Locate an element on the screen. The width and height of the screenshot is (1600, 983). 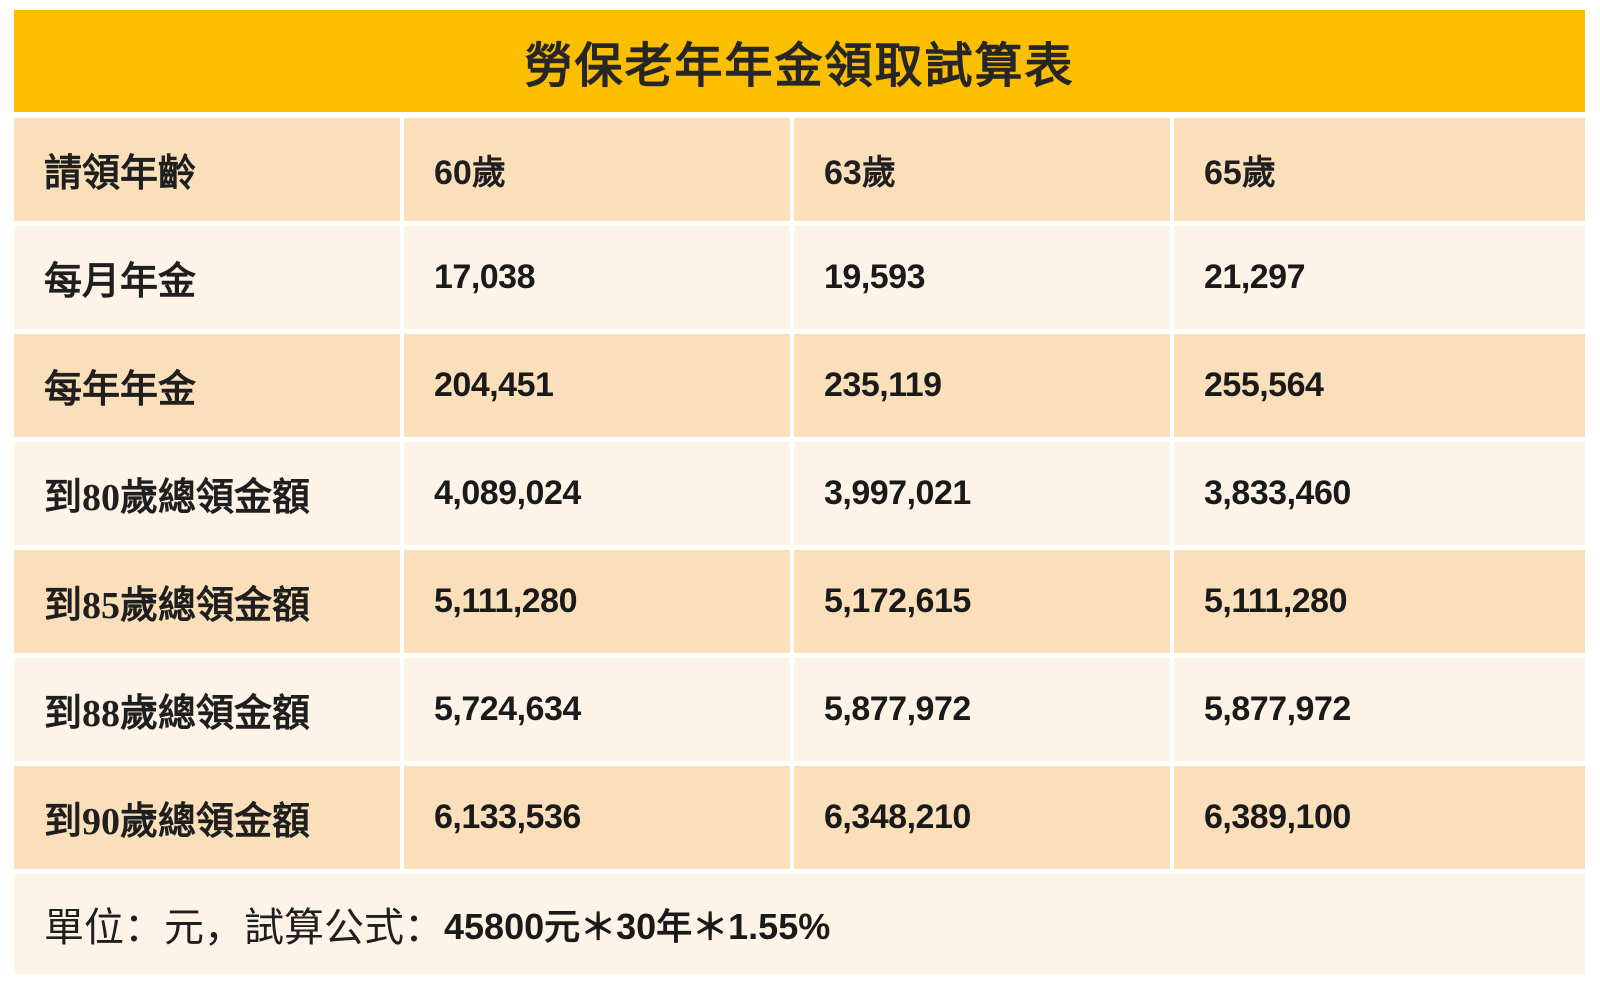
header-row-label: 請領年齡 is located at coordinates (207, 169).